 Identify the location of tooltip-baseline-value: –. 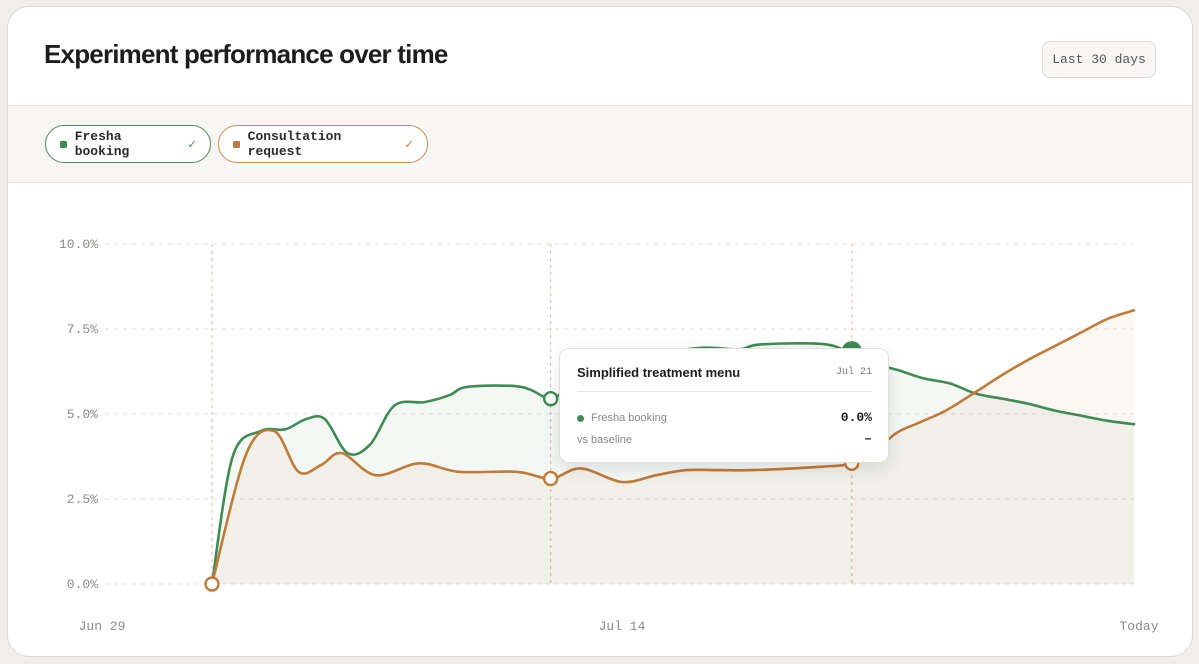
(868, 438).